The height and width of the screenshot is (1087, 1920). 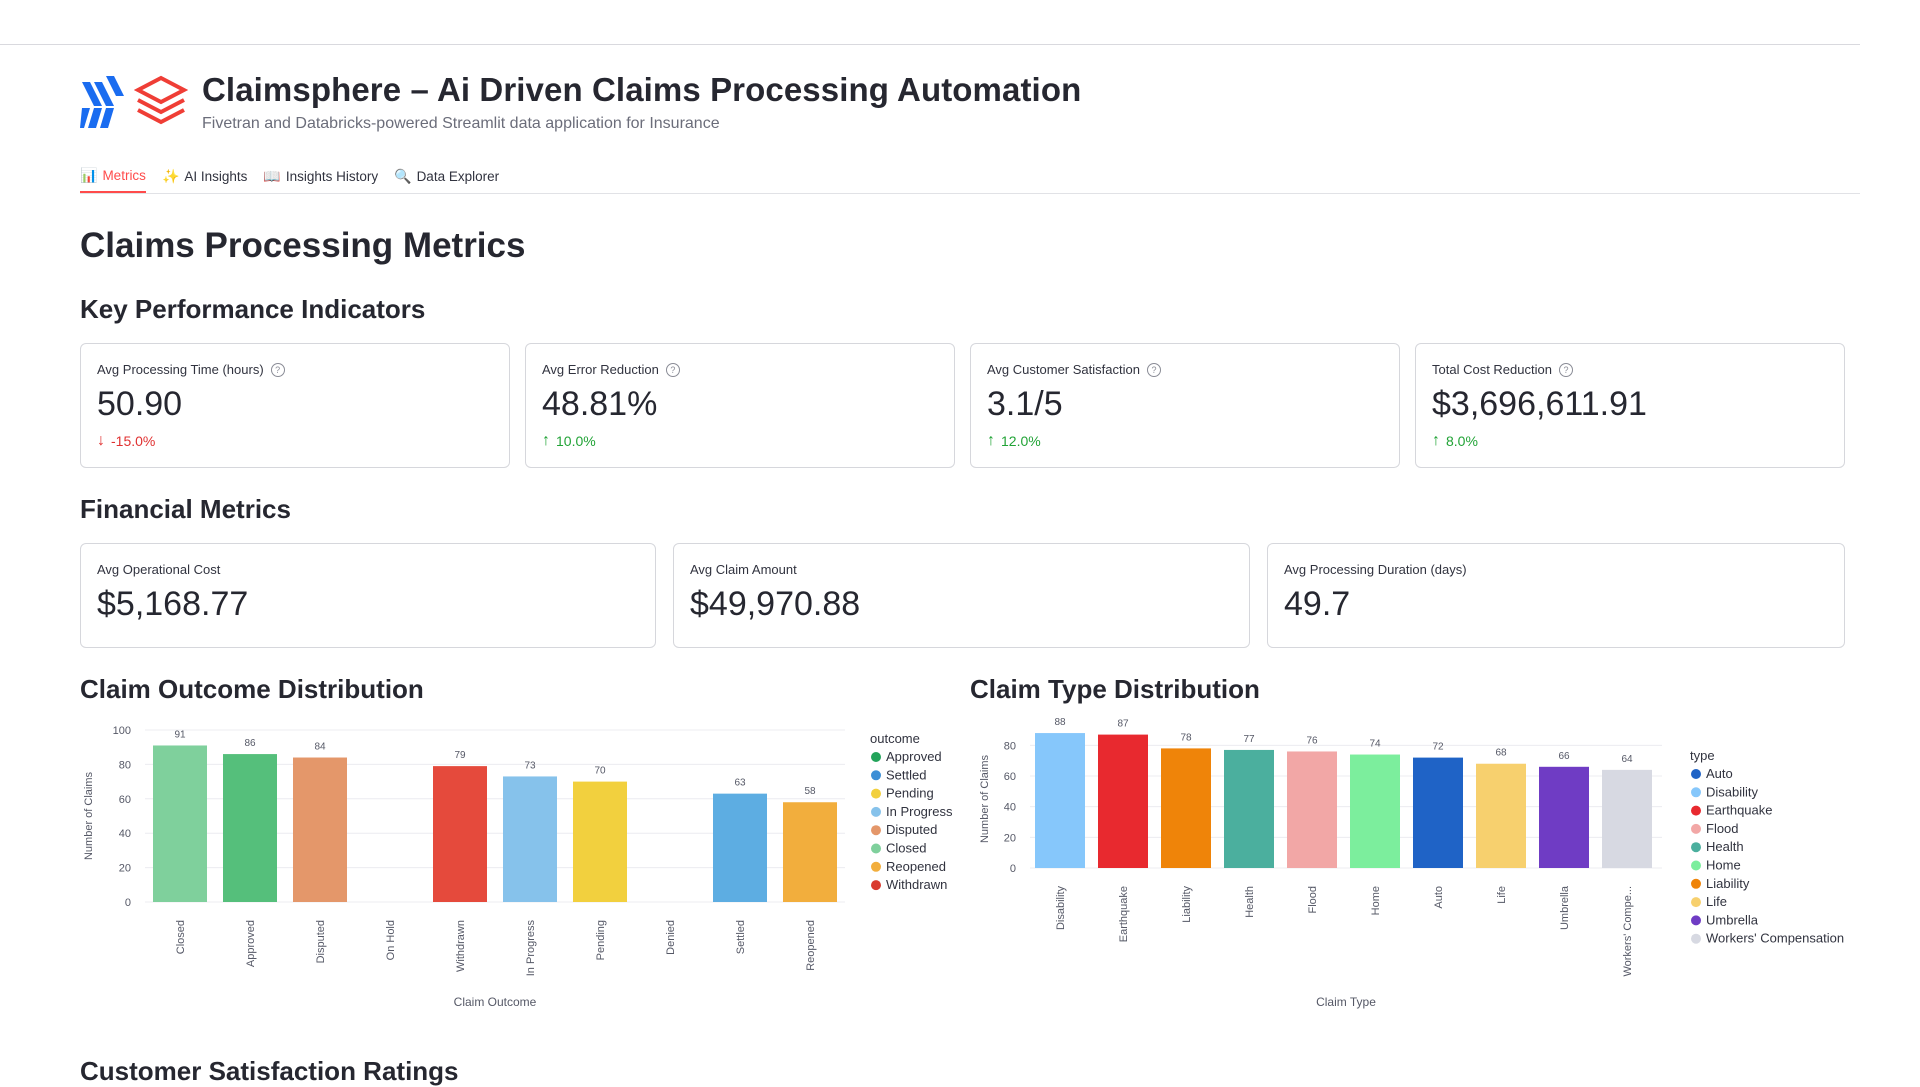 I want to click on tab-metrics: 📊 Metrics, so click(x=113, y=176).